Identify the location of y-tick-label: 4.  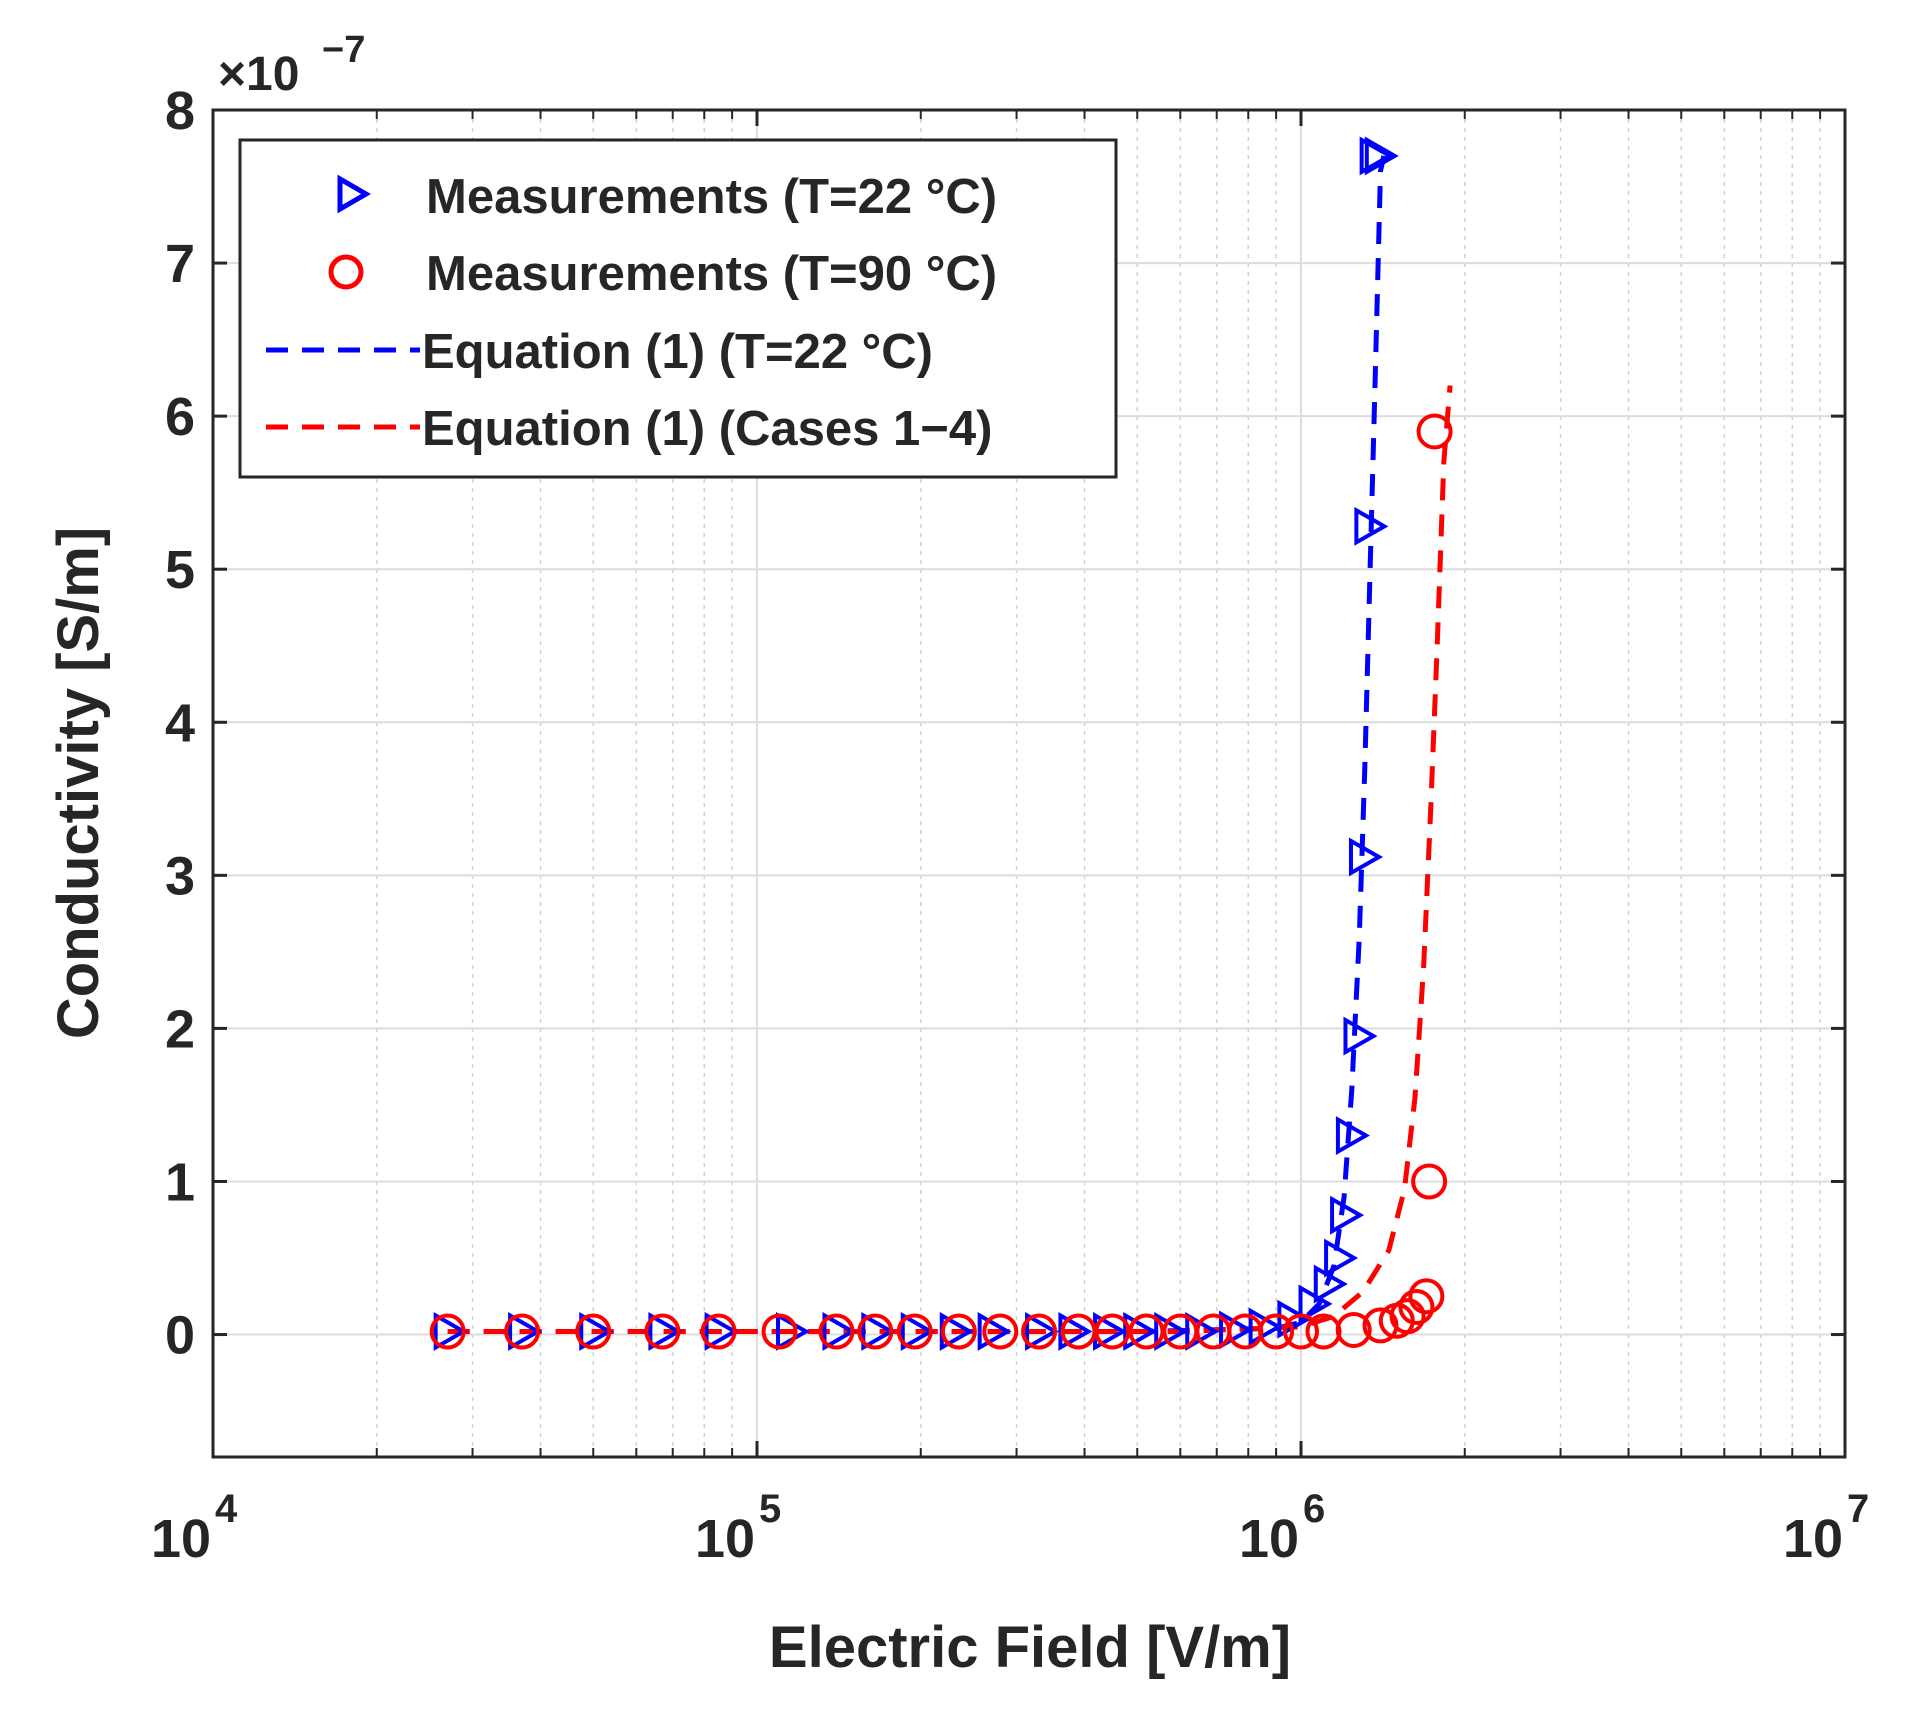
(180, 723).